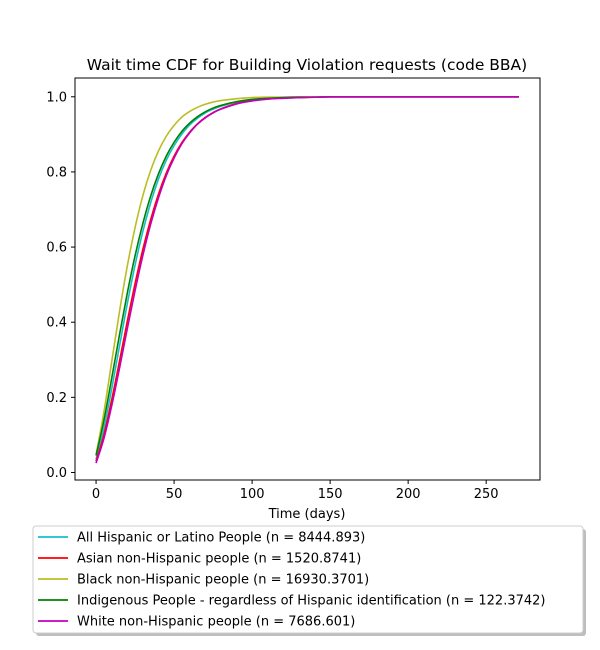 The height and width of the screenshot is (650, 600). Describe the element at coordinates (56, 398) in the screenshot. I see `y-tick-label: 0.2` at that location.